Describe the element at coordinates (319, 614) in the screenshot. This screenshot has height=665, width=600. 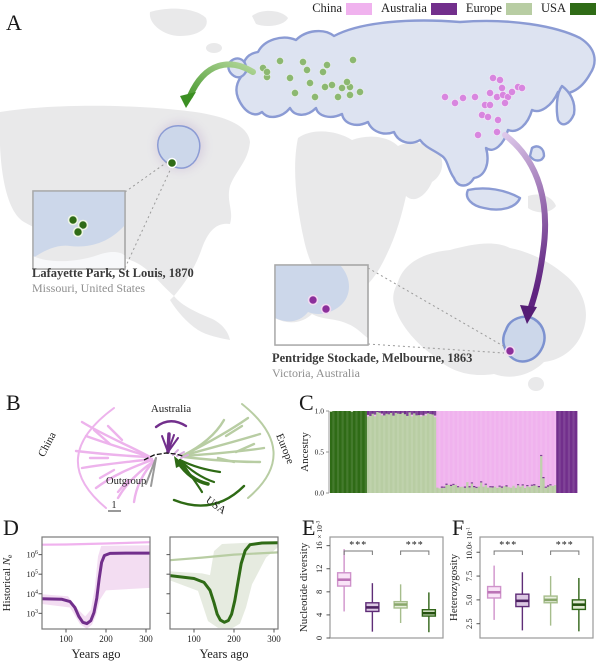
I see `svg-text: 4` at that location.